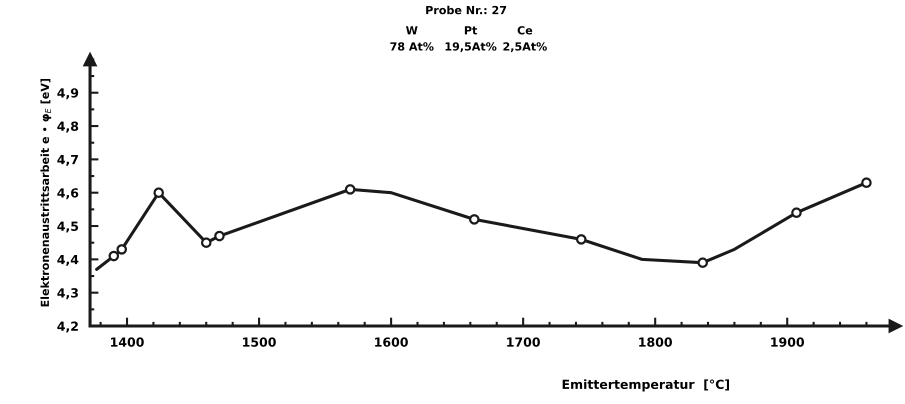  I want to click on x-axis-title: Emittertemperatur [°C], so click(646, 385).